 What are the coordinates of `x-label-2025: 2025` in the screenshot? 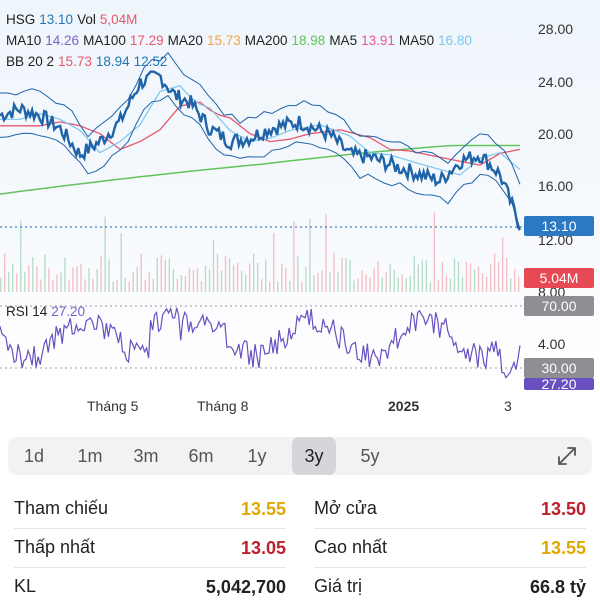 It's located at (404, 406).